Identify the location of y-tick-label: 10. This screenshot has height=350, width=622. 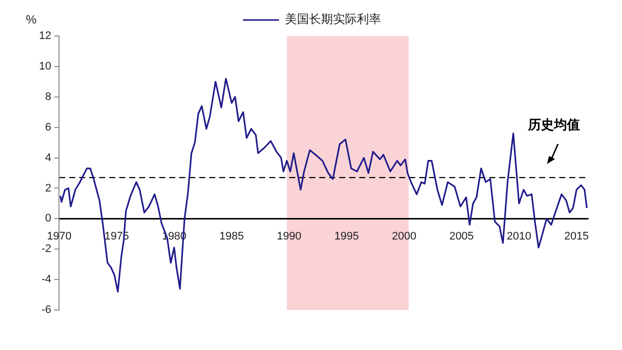
(45, 66).